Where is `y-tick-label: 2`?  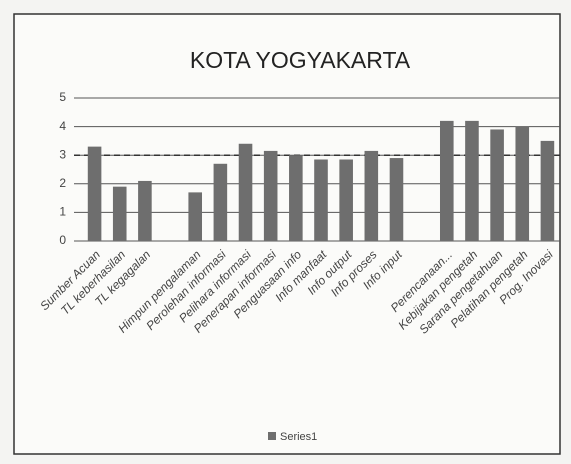
y-tick-label: 2 is located at coordinates (62, 183).